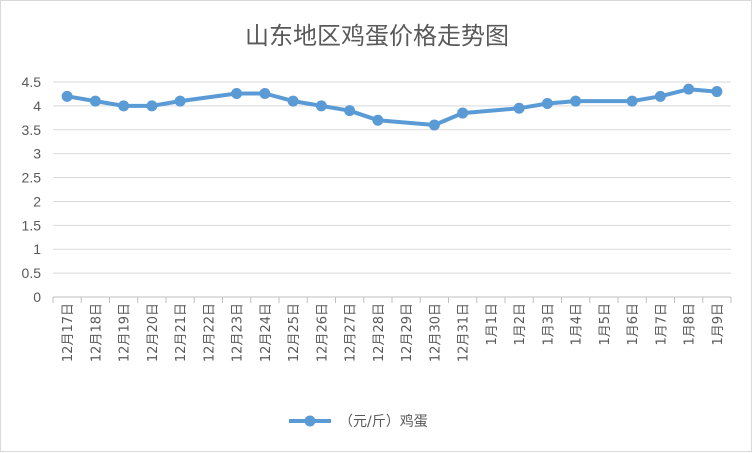 This screenshot has height=453, width=752. I want to click on series-group, so click(392, 107).